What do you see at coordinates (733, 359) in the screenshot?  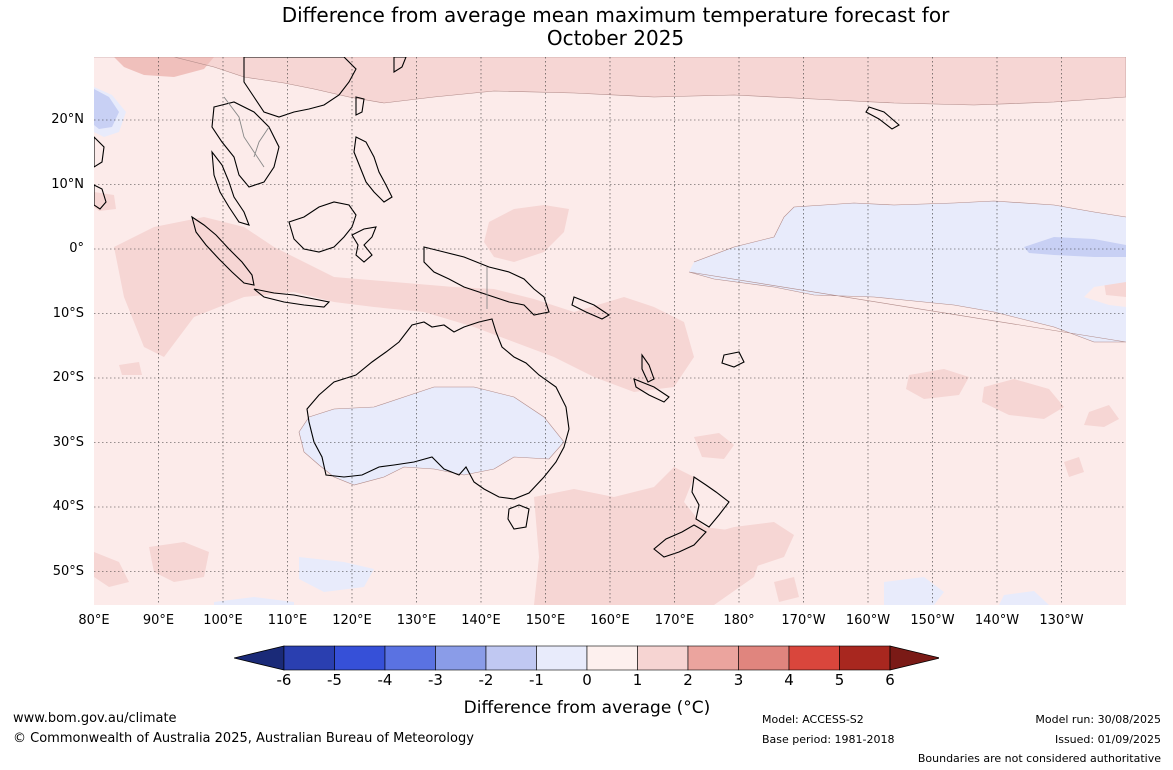 I see `coastline-fiji` at bounding box center [733, 359].